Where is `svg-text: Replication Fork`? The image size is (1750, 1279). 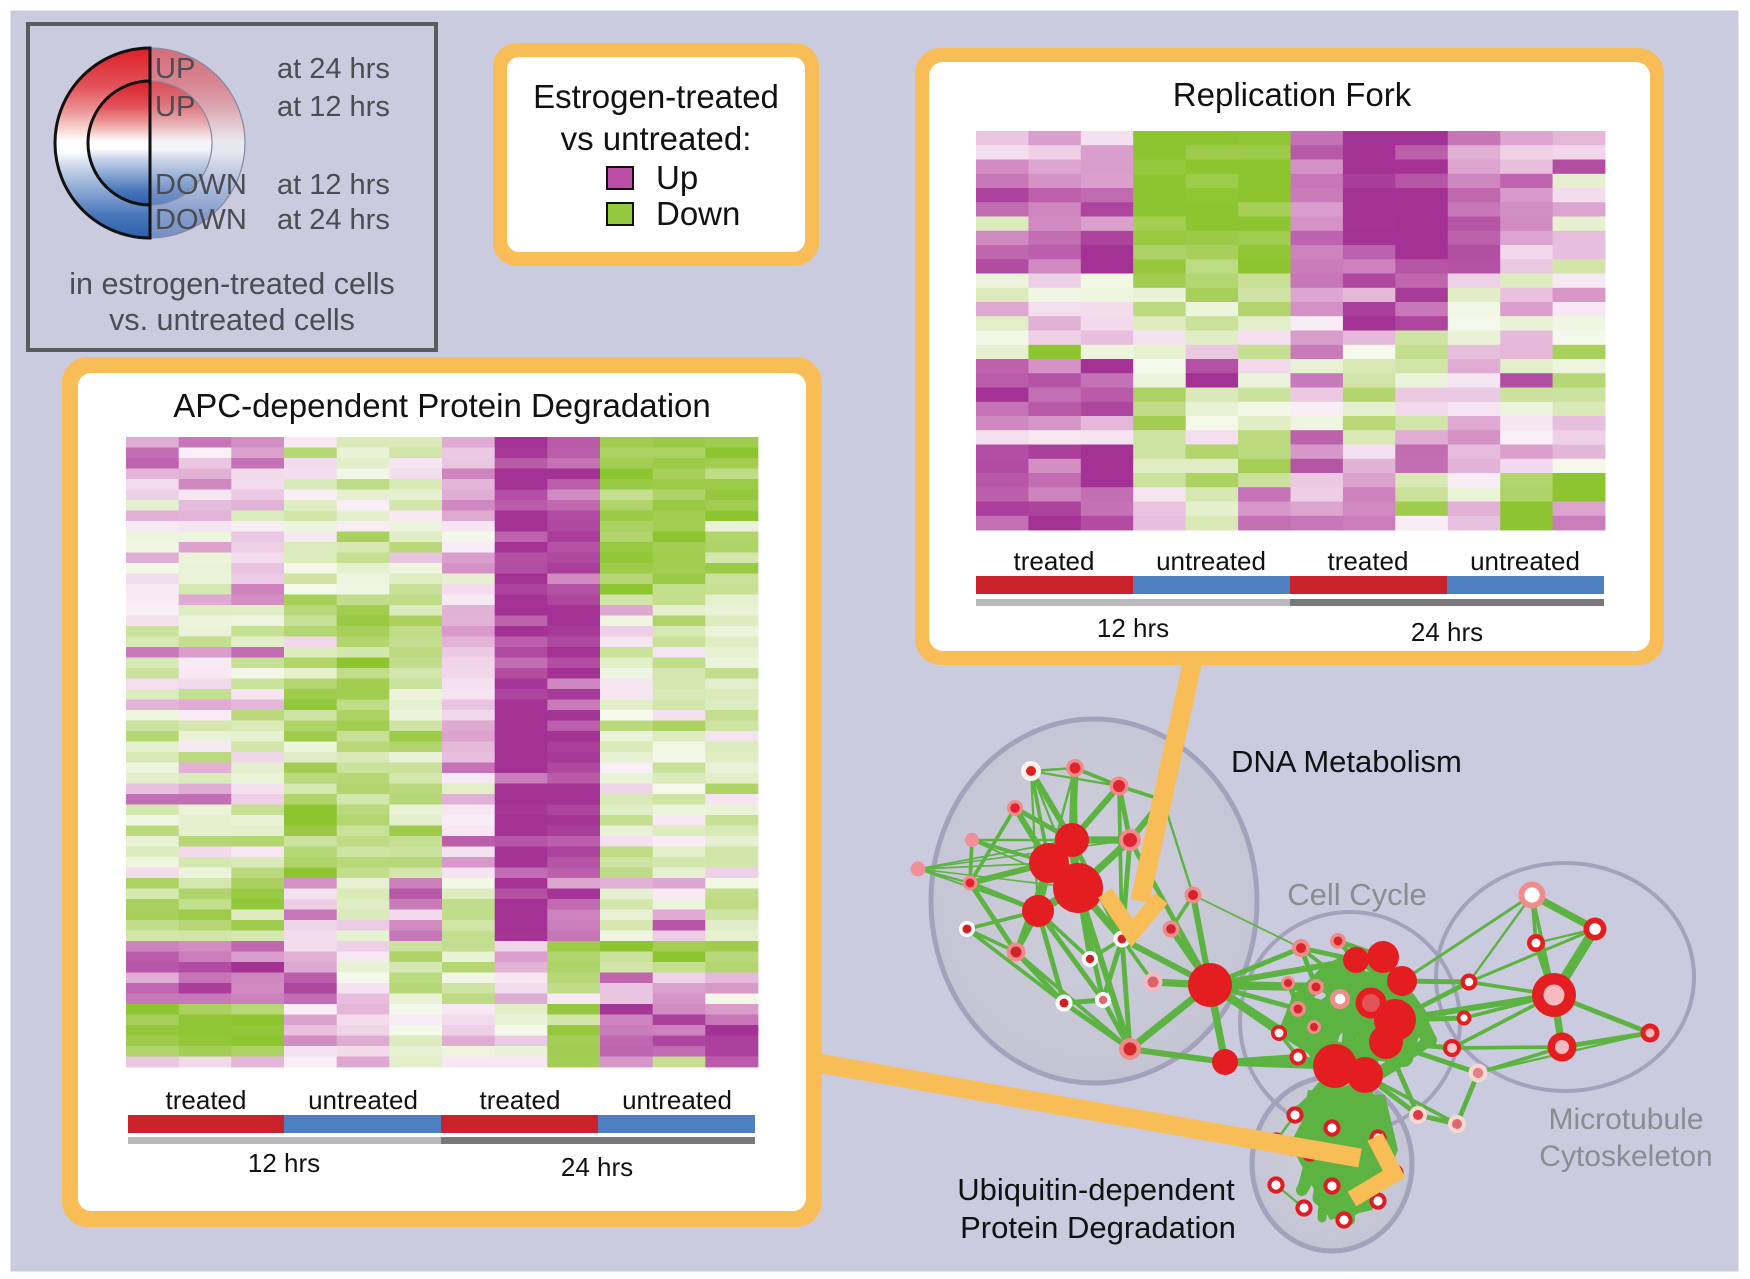
svg-text: Replication Fork is located at coordinates (1292, 94).